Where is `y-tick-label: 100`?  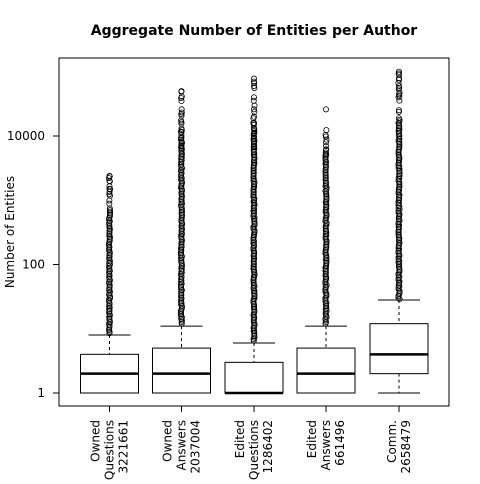 y-tick-label: 100 is located at coordinates (33, 265).